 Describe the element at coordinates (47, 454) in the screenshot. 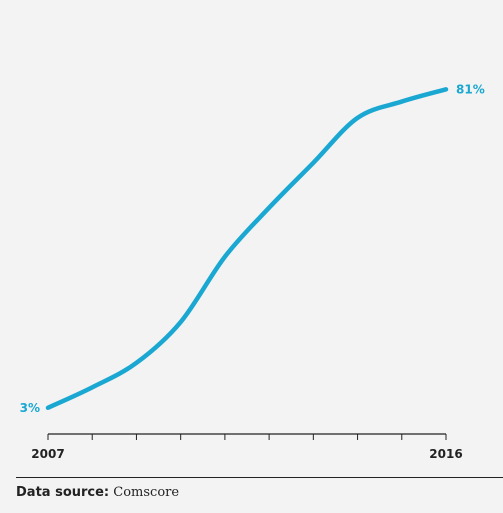

I see `x-tick-label-first: 2007` at that location.